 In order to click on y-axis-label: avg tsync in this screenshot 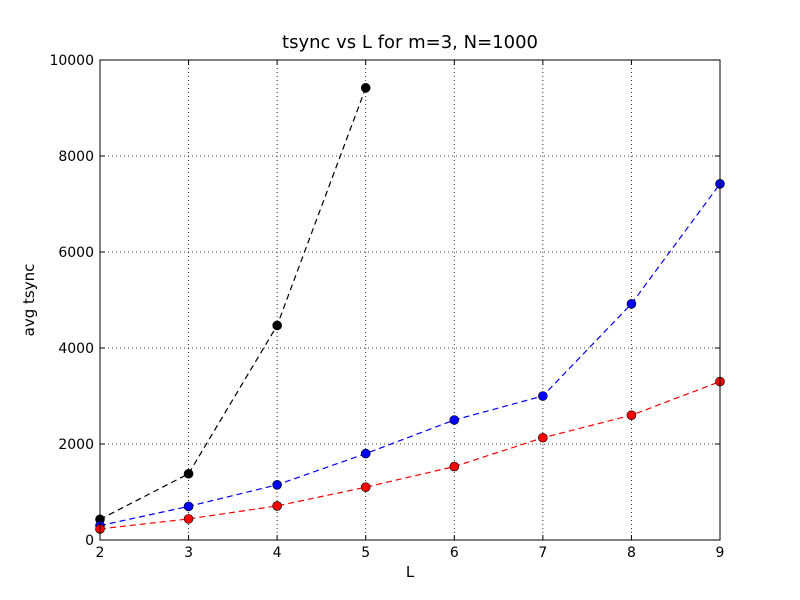, I will do `click(29, 300)`.